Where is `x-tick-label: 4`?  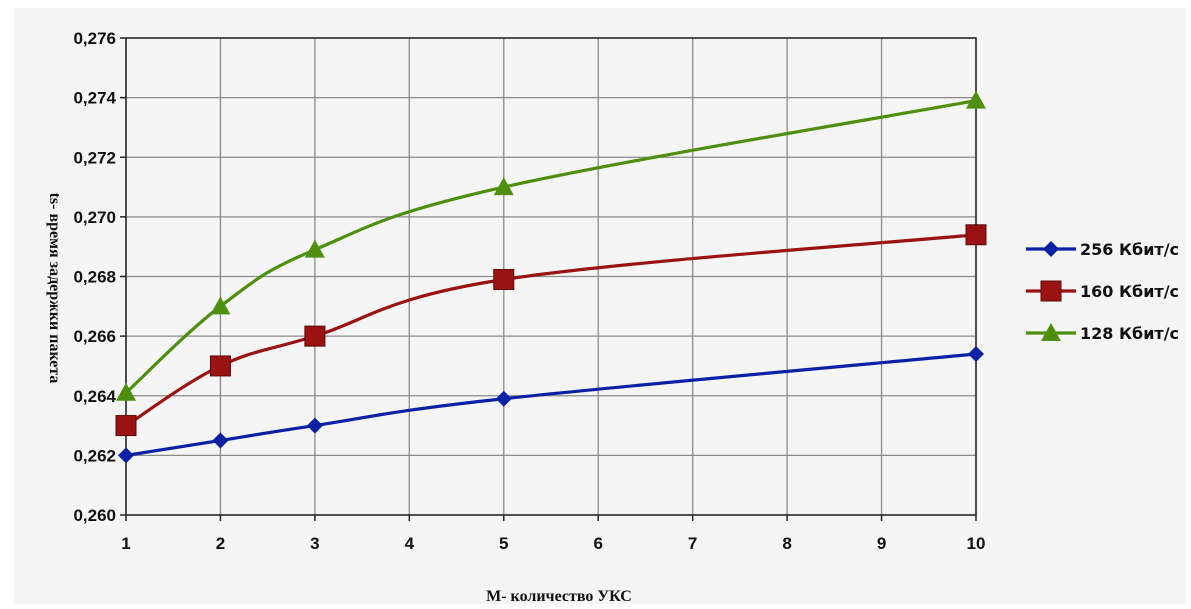 x-tick-label: 4 is located at coordinates (410, 543).